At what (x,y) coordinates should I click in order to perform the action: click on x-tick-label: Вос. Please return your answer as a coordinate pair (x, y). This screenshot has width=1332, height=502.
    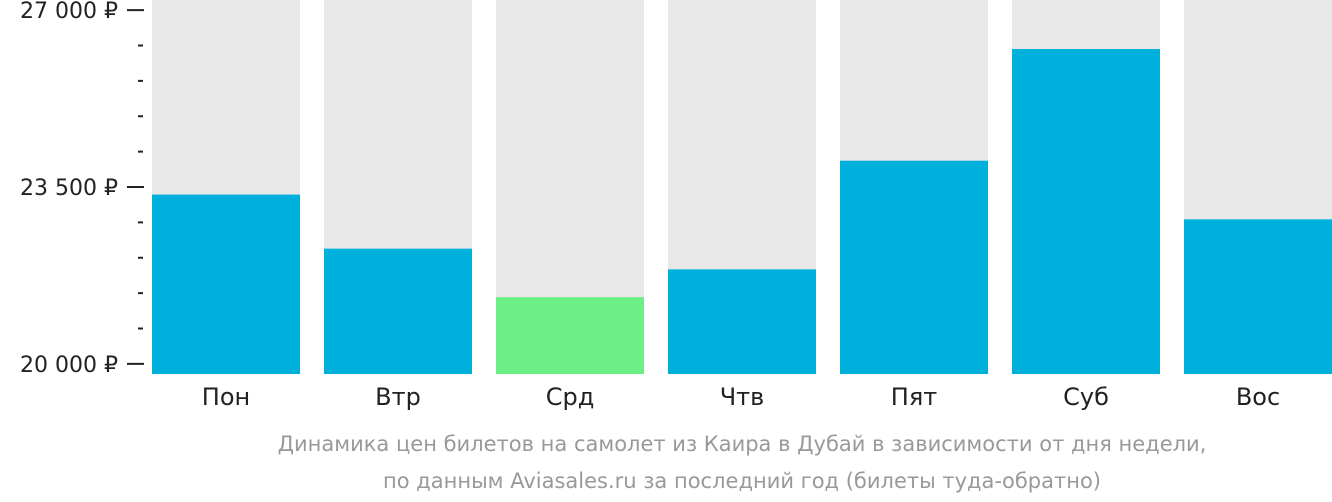
    Looking at the image, I should click on (1258, 397).